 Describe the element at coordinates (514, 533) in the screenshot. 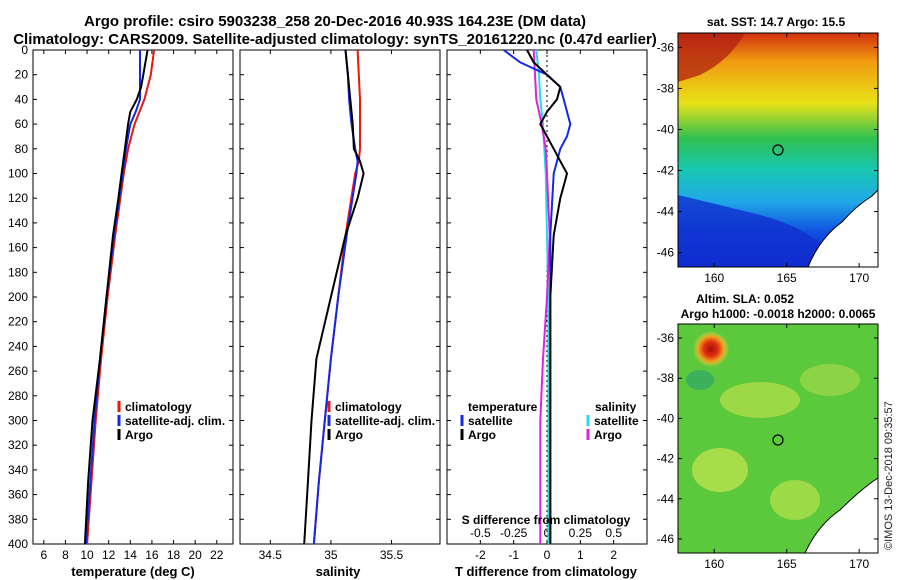

I see `x2-tick-label: -0.25` at that location.